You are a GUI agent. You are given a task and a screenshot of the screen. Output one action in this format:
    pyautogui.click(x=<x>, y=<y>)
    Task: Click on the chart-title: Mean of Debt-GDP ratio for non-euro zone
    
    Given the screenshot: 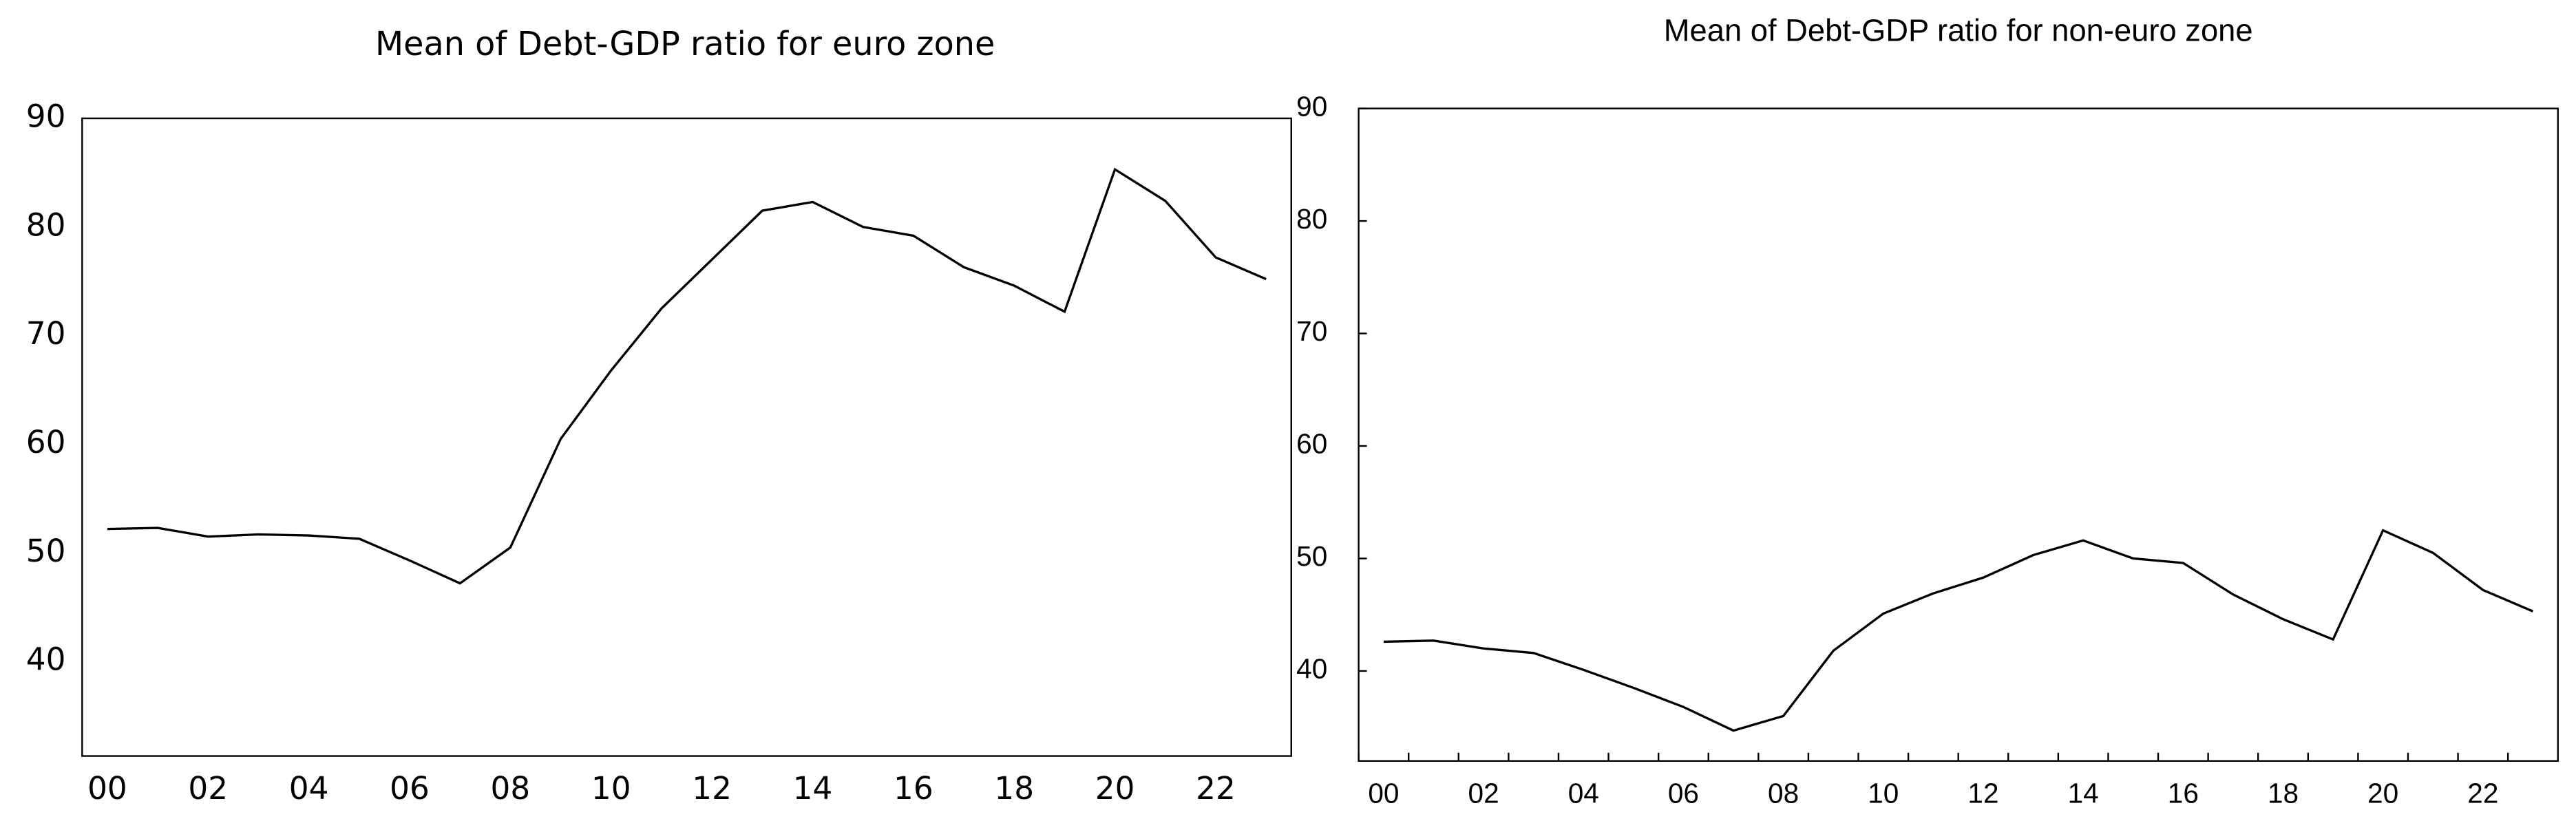 What is the action you would take?
    pyautogui.click(x=1959, y=30)
    